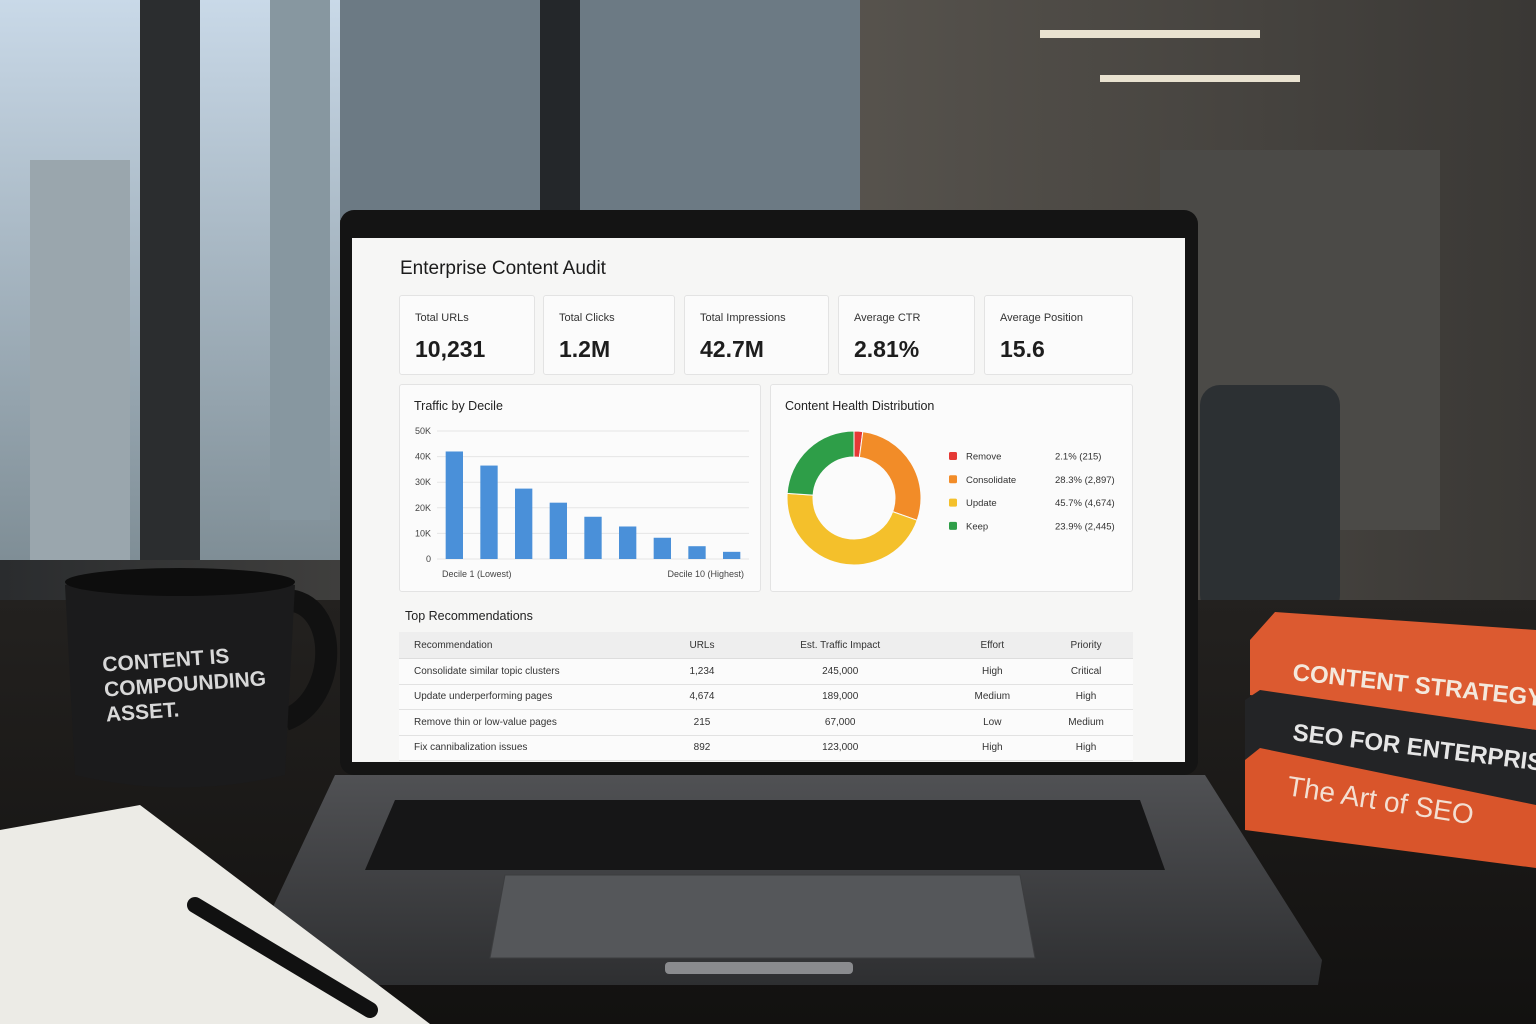 This screenshot has height=1024, width=1536. What do you see at coordinates (560, 110) in the screenshot?
I see `window-frame` at bounding box center [560, 110].